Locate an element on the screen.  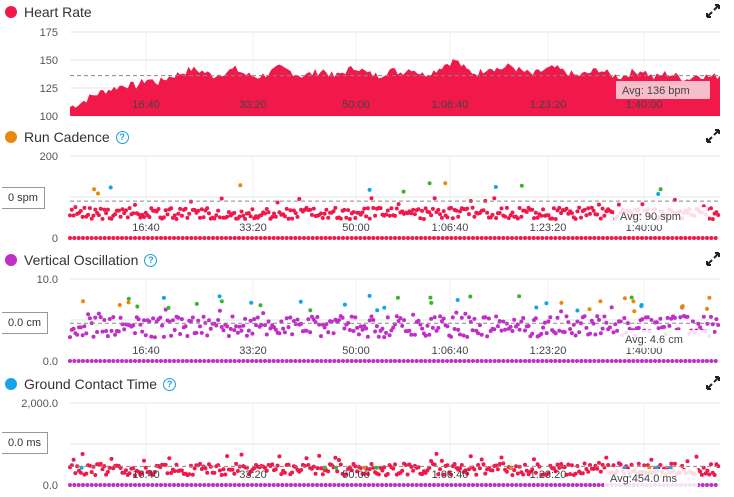
average-label-box is located at coordinates (663, 90).